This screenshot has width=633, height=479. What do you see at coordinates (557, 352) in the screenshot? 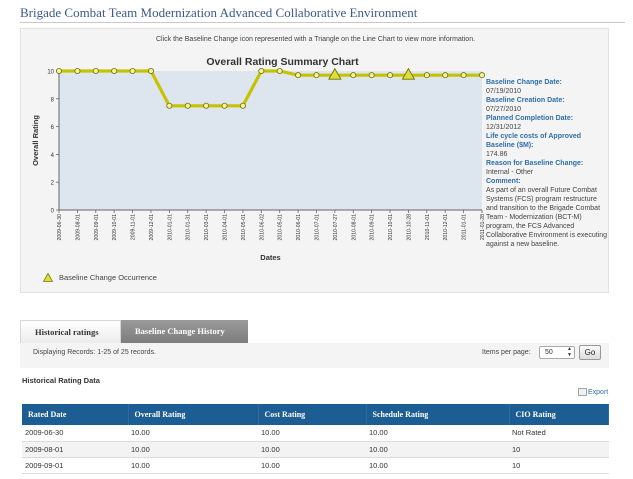
I see `per-page-select: 50 ▲ ▼` at bounding box center [557, 352].